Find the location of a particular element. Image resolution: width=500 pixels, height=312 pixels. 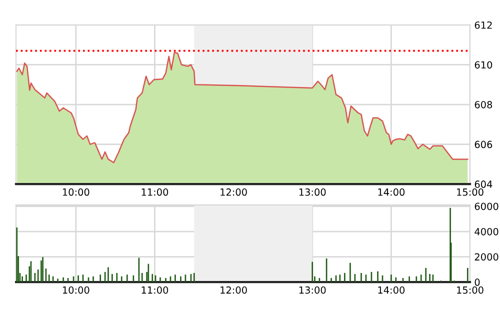

y-tick-label: 608 is located at coordinates (483, 104).